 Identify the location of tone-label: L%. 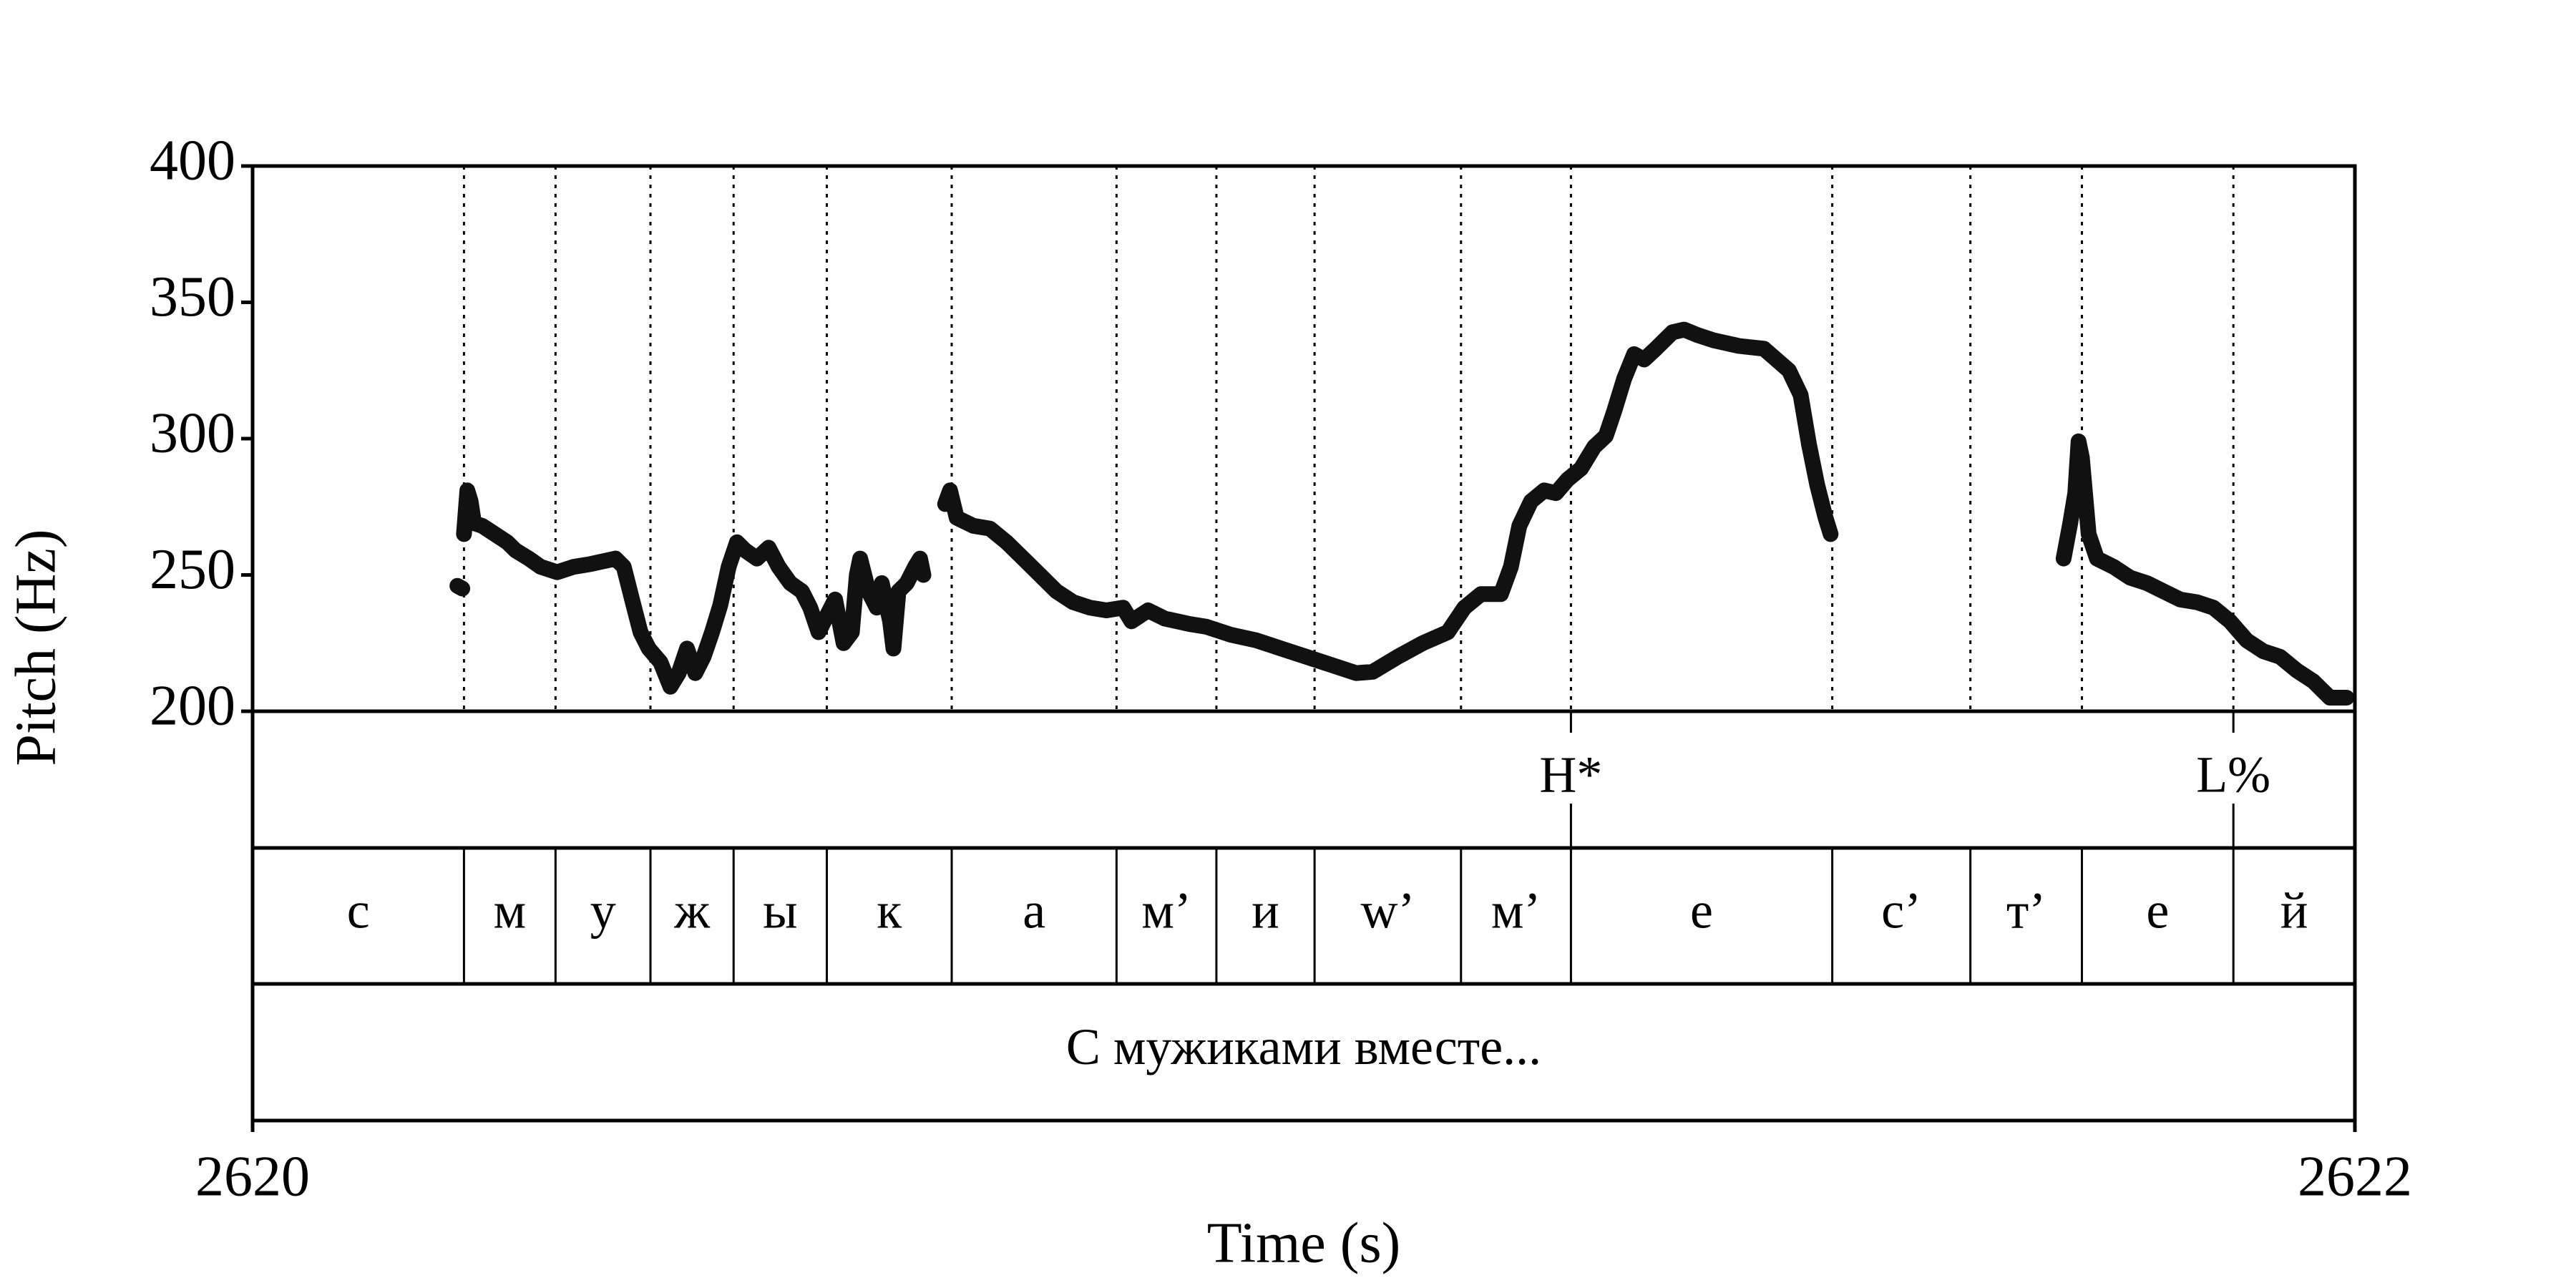
(2233, 775).